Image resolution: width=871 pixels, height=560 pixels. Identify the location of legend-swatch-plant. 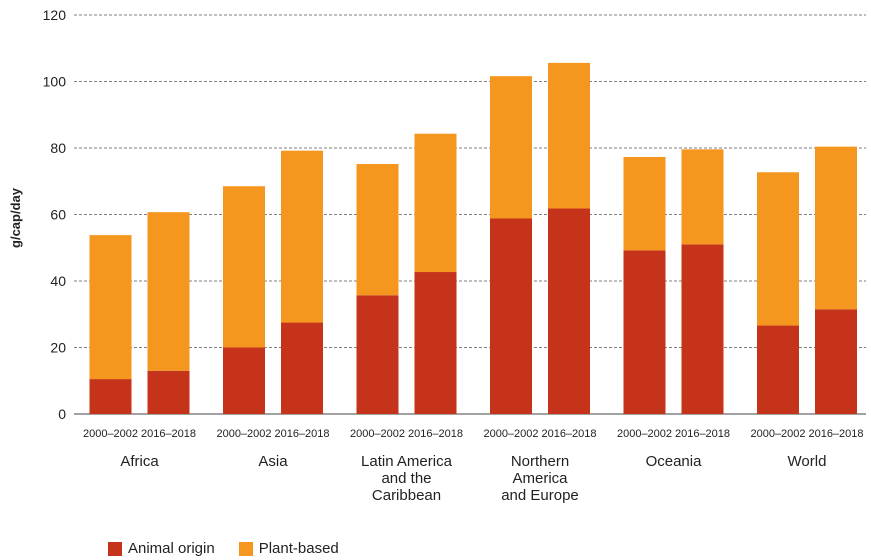
(245, 548).